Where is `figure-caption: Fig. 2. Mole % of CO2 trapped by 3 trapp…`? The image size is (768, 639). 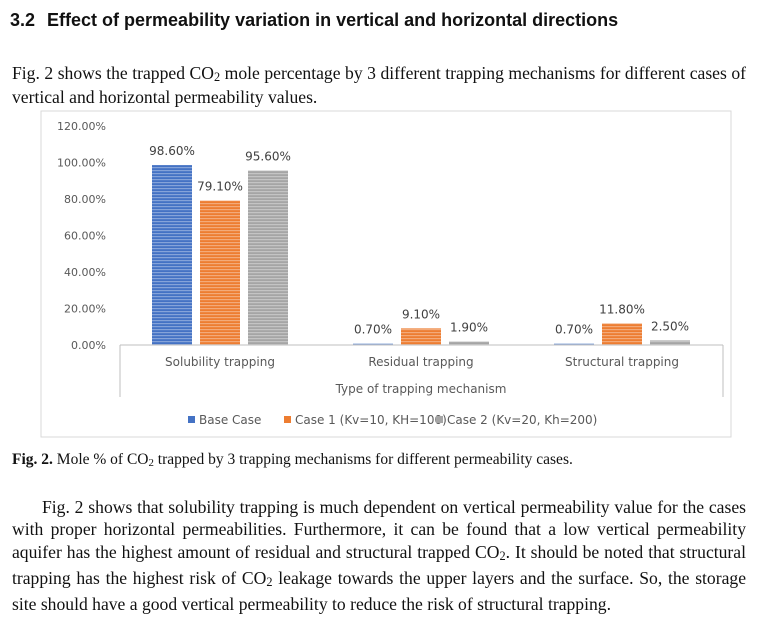
figure-caption: Fig. 2. Mole % of CO2 trapped by 3 trapp… is located at coordinates (292, 460).